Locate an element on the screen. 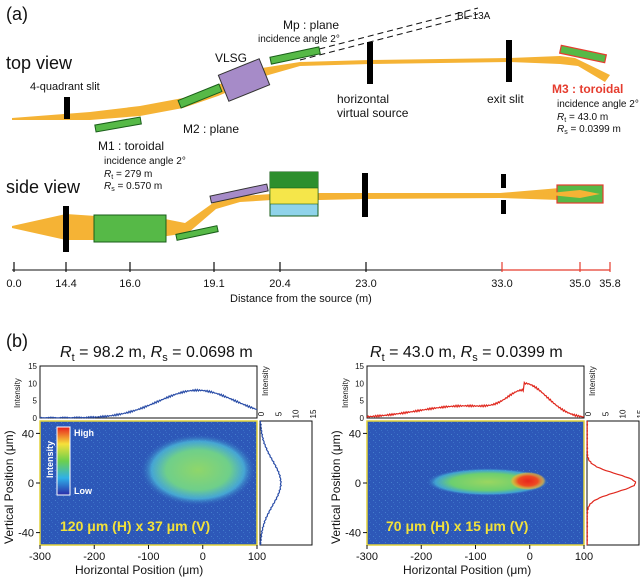 This screenshot has width=640, height=577. panel-a-label: (a) is located at coordinates (17, 14).